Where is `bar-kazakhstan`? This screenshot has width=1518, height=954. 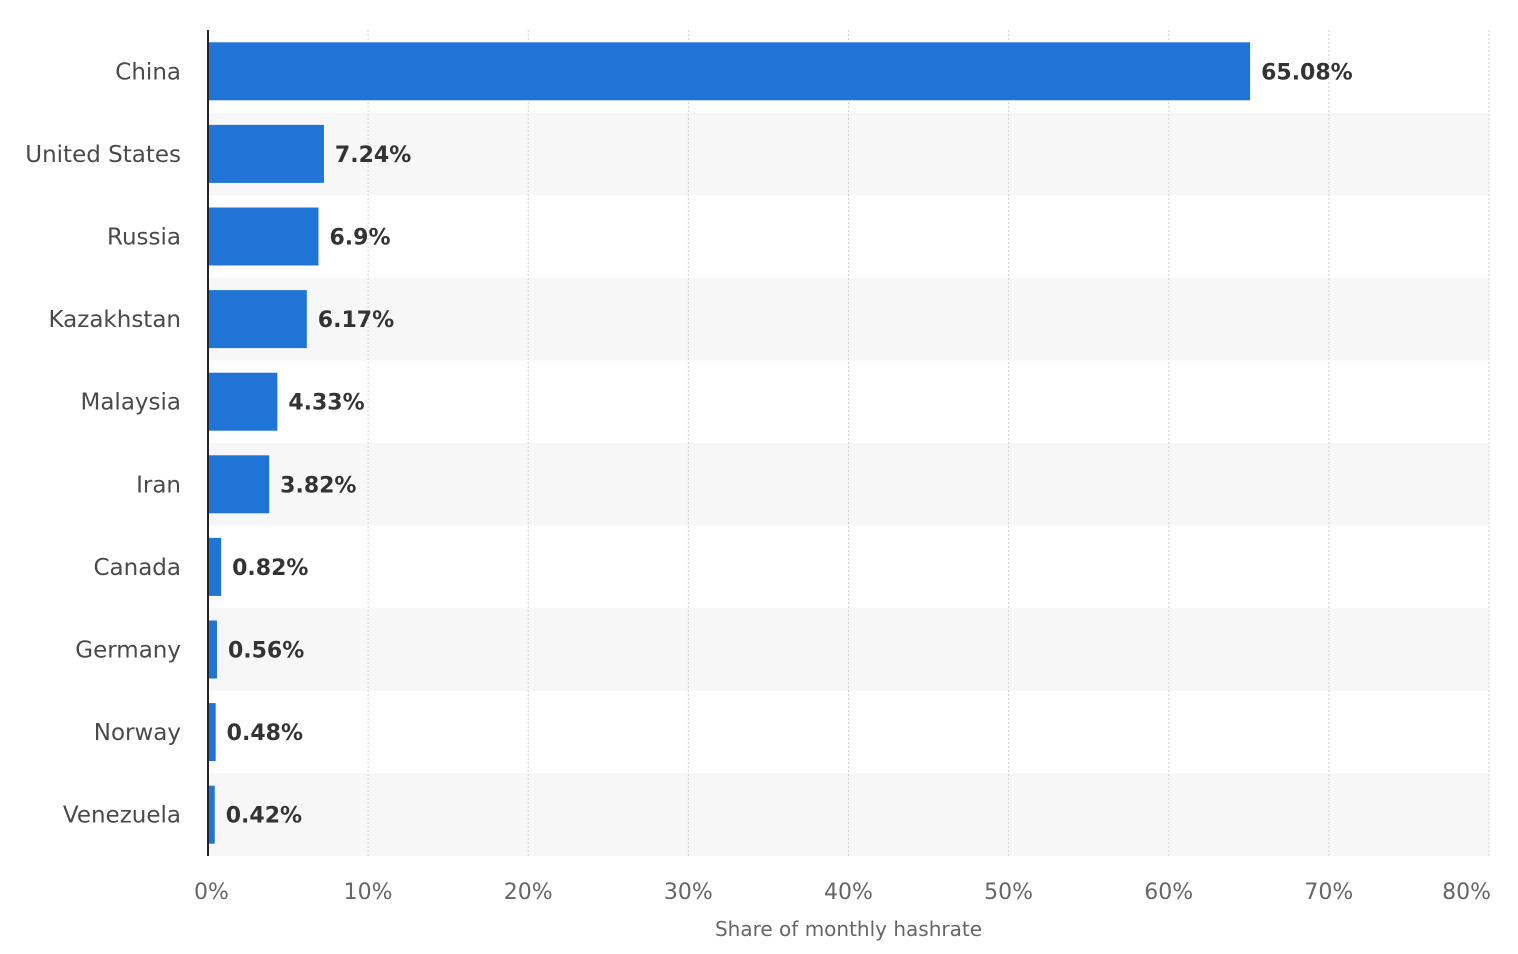
bar-kazakhstan is located at coordinates (257, 319).